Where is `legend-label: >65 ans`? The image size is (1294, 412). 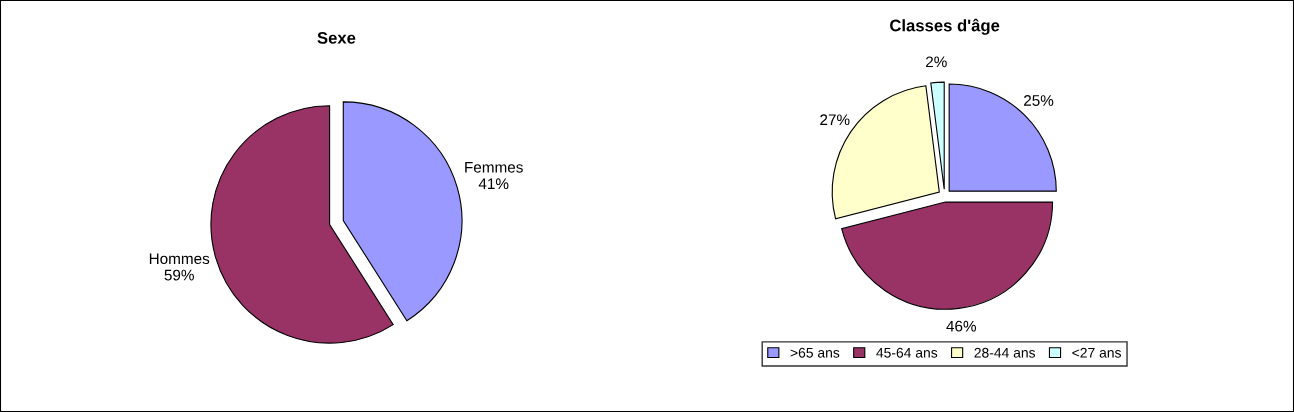 legend-label: >65 ans is located at coordinates (815, 352).